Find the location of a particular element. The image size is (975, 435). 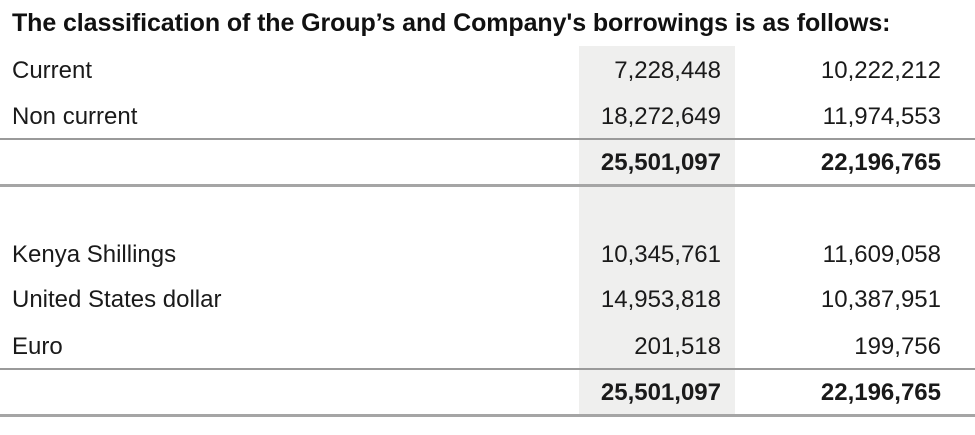

company-value: 10,387,951 is located at coordinates (880, 299).